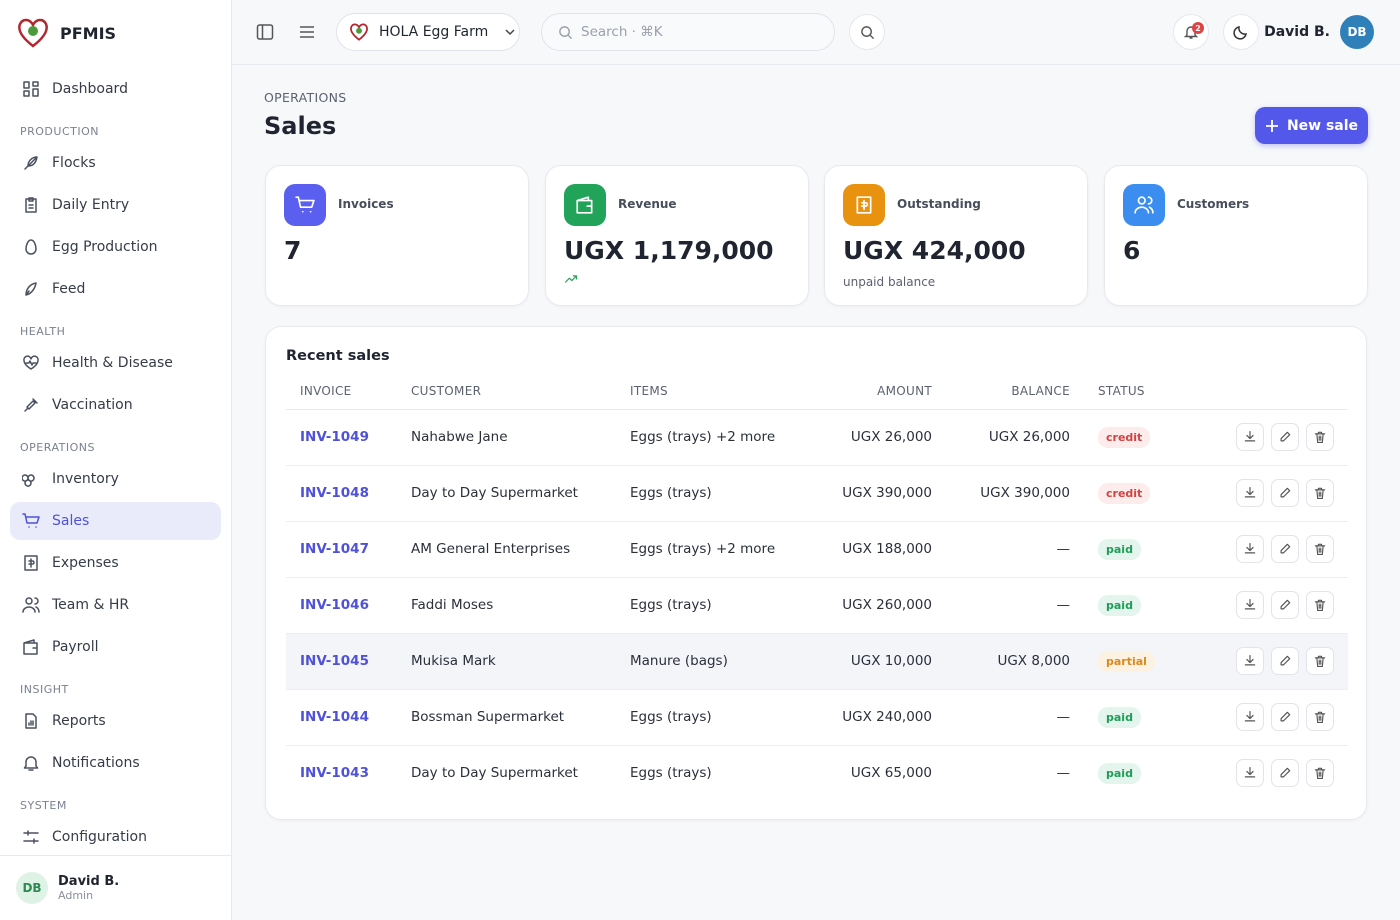  Describe the element at coordinates (115, 163) in the screenshot. I see `nav-item: Flocks` at that location.